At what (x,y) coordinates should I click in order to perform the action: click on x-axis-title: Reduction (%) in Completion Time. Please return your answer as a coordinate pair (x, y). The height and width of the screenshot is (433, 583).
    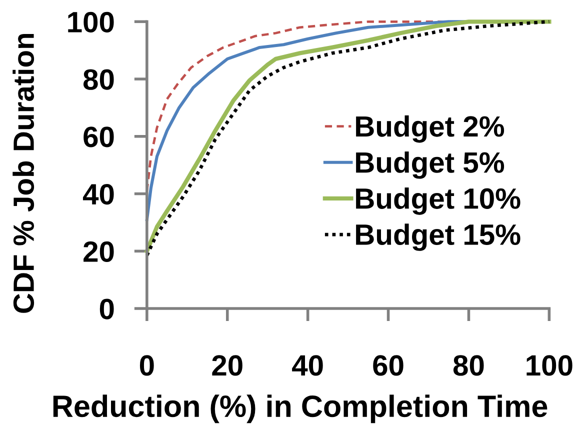
    Looking at the image, I should click on (300, 409).